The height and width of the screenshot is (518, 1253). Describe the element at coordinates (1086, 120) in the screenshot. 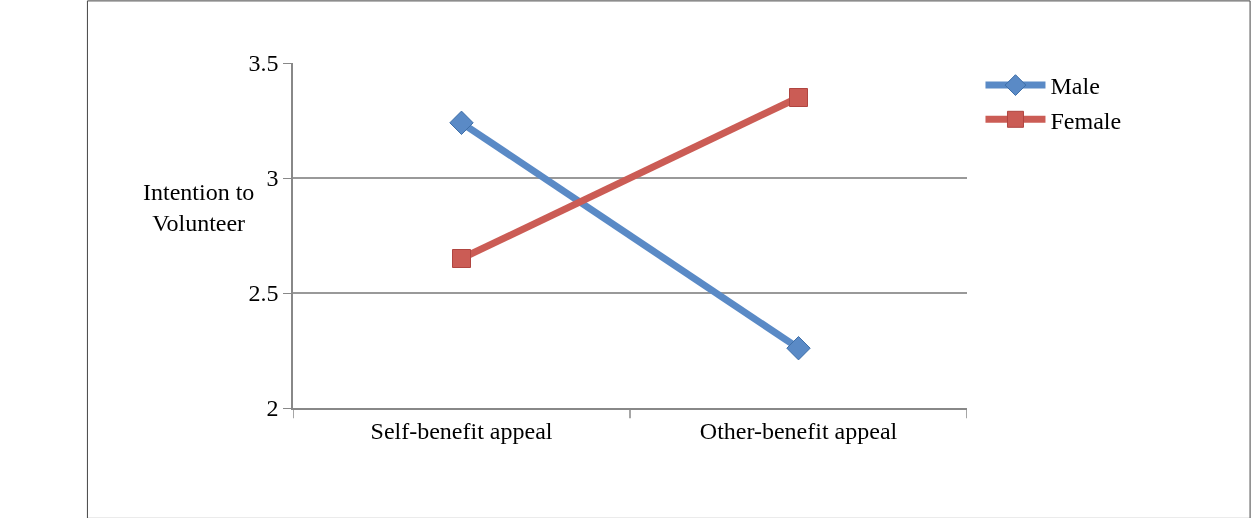

I see `legend-label: Female` at that location.